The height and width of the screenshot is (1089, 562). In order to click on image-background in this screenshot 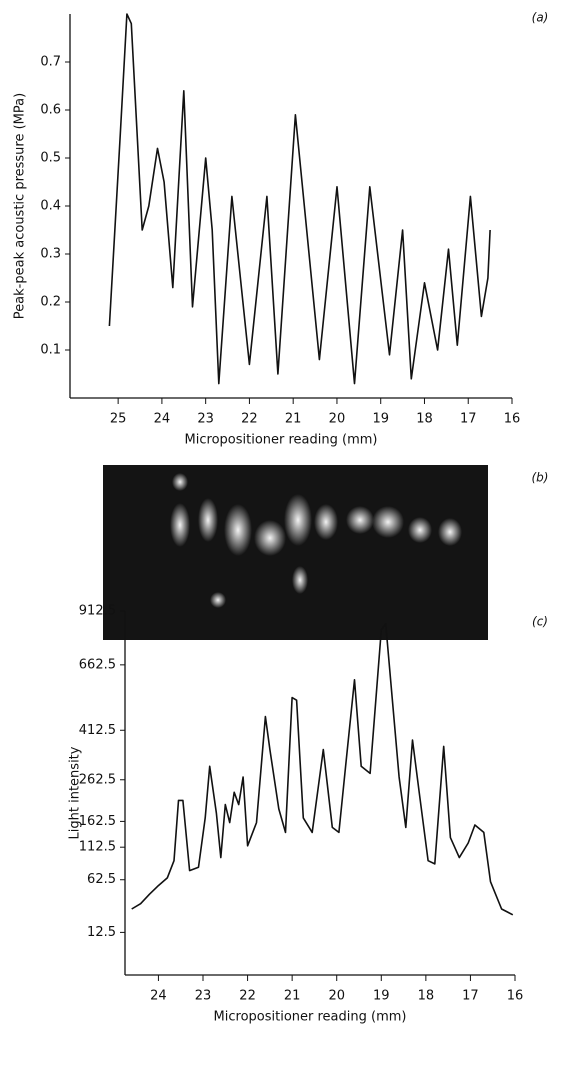, I will do `click(295, 552)`.